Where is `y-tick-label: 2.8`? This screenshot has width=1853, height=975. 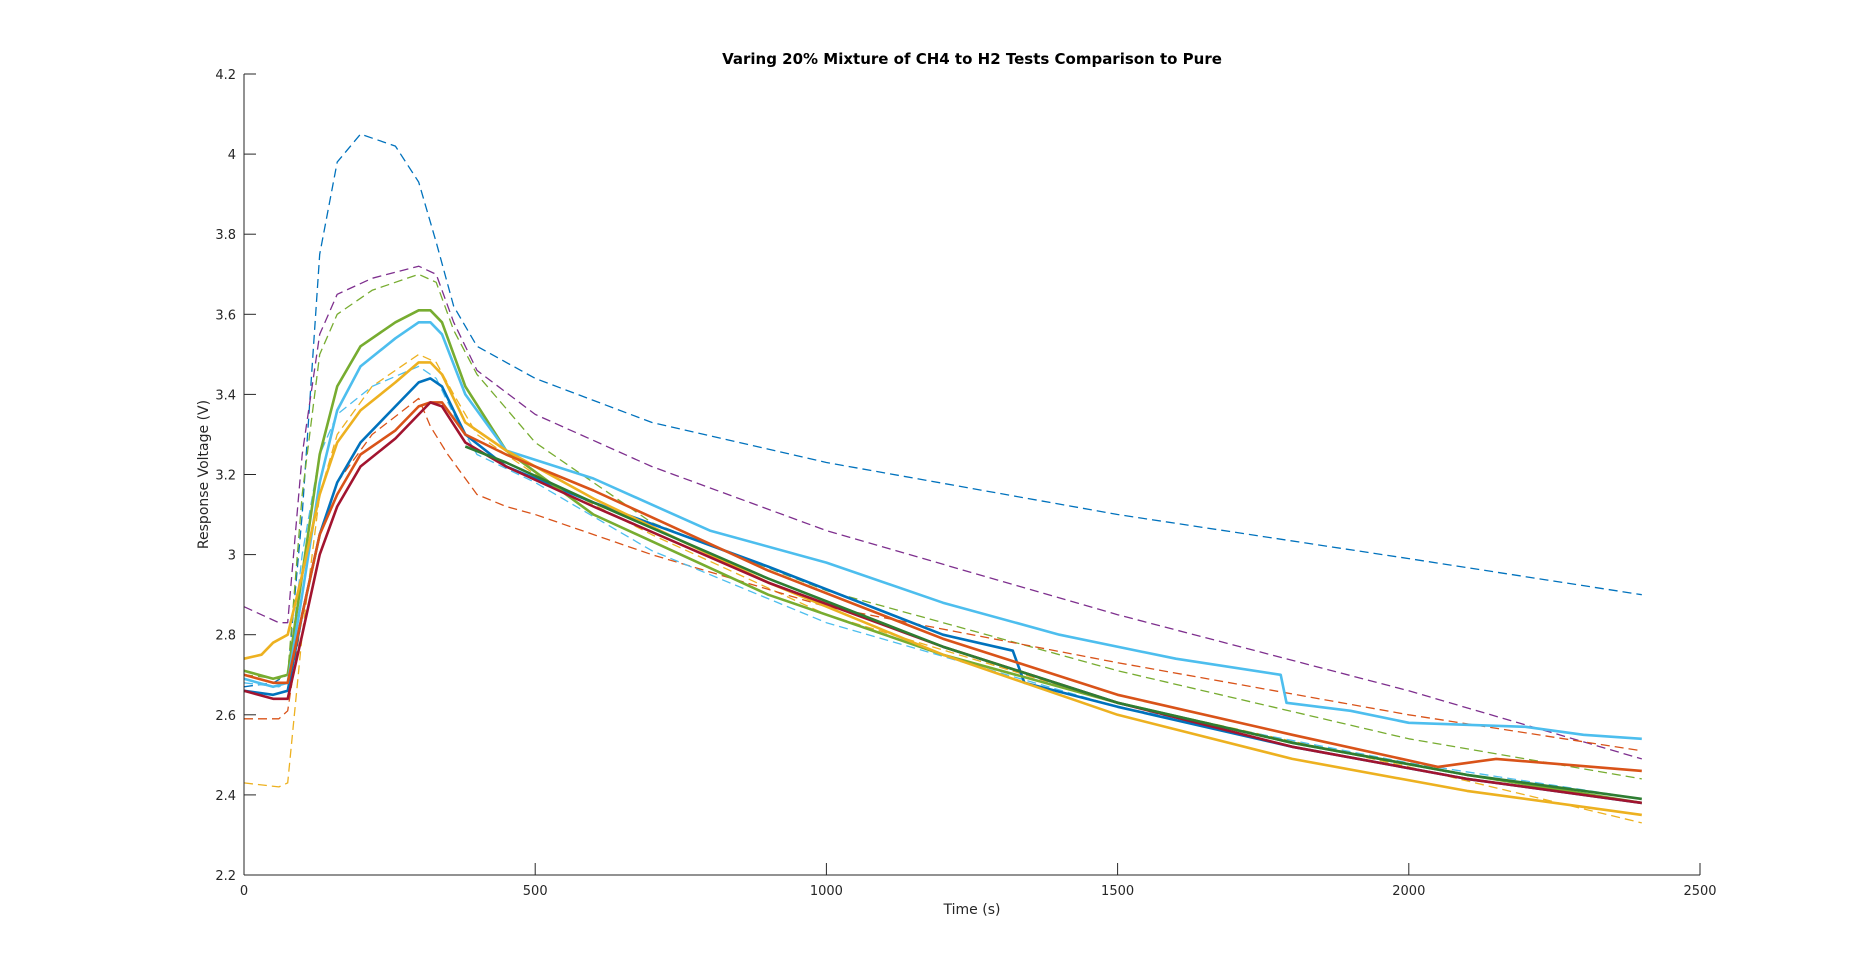
y-tick-label: 2.8 is located at coordinates (225, 636).